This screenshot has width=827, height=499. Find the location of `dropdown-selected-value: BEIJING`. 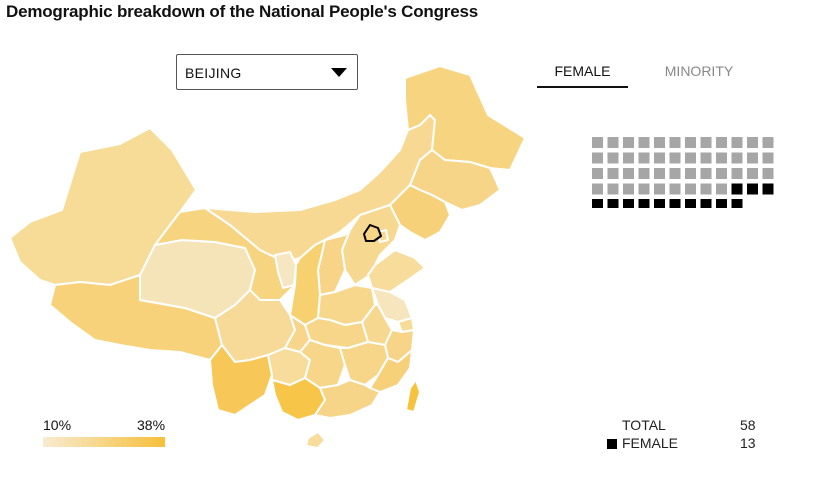

dropdown-selected-value: BEIJING is located at coordinates (213, 73).